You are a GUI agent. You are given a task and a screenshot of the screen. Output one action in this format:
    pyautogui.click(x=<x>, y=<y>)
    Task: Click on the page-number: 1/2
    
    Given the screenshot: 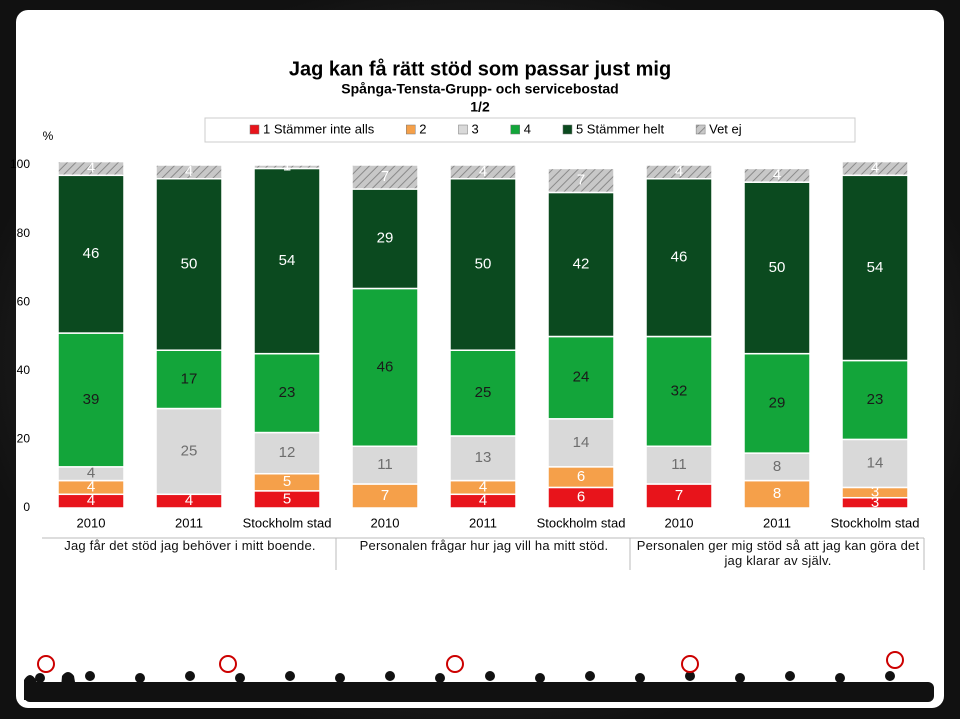 What is the action you would take?
    pyautogui.click(x=480, y=107)
    